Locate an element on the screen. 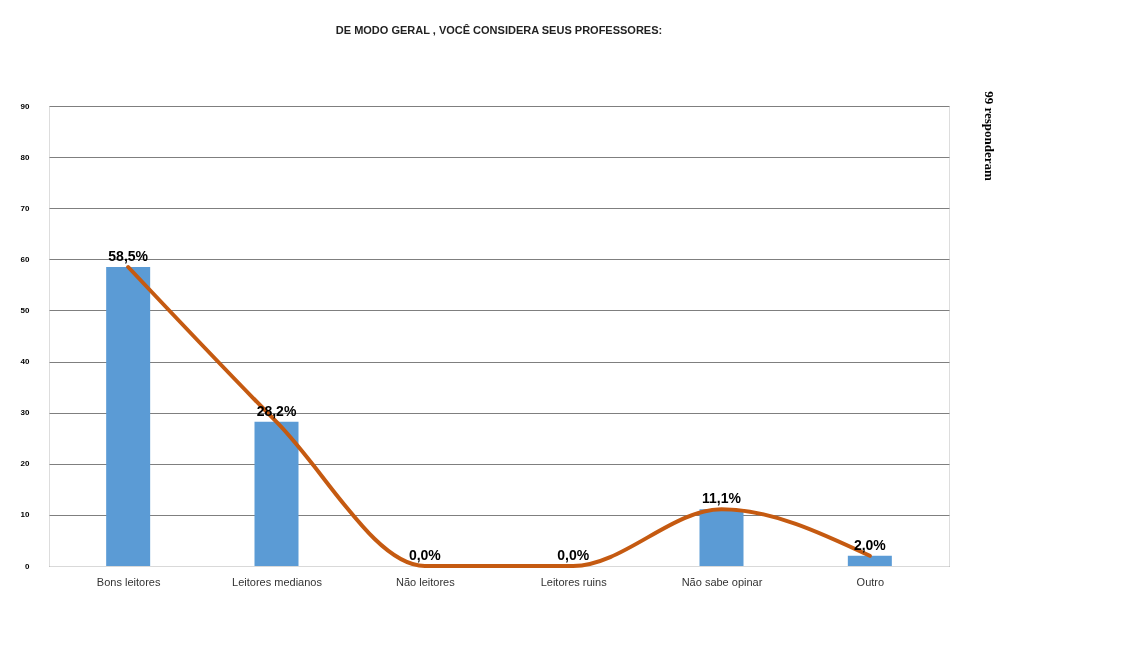 This screenshot has width=1132, height=645. x-tick-label: Leitores ruins is located at coordinates (574, 581).